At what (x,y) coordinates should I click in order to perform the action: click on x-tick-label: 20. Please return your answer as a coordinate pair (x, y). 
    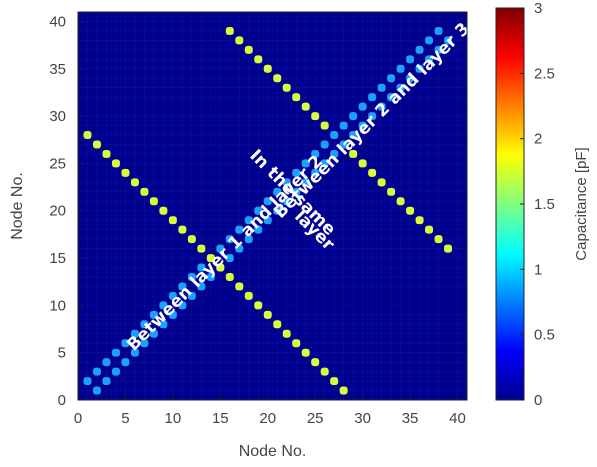
    Looking at the image, I should click on (267, 418).